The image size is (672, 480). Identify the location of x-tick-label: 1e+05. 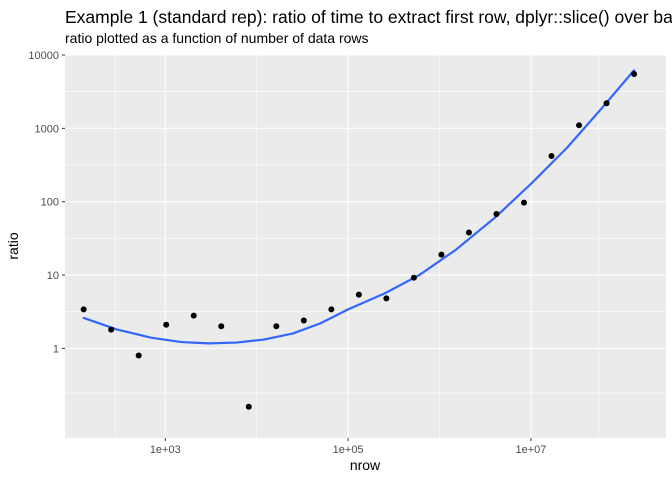
(348, 450).